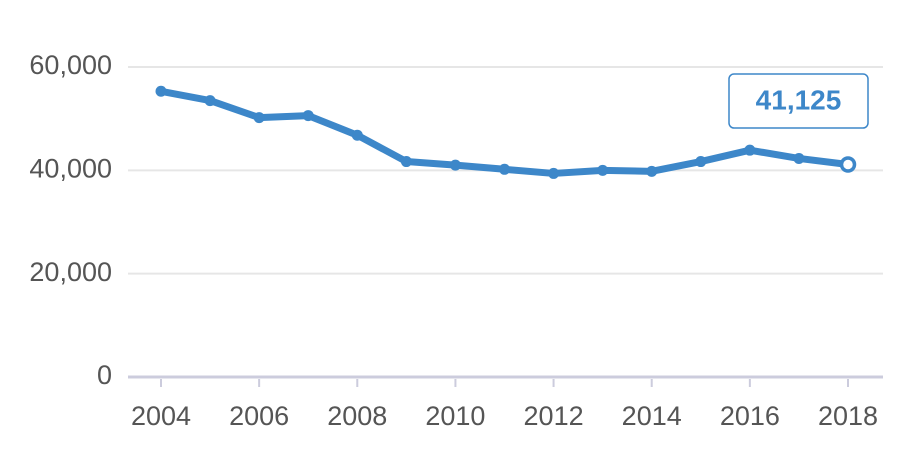  What do you see at coordinates (104, 375) in the screenshot?
I see `y-tick-label: 0` at bounding box center [104, 375].